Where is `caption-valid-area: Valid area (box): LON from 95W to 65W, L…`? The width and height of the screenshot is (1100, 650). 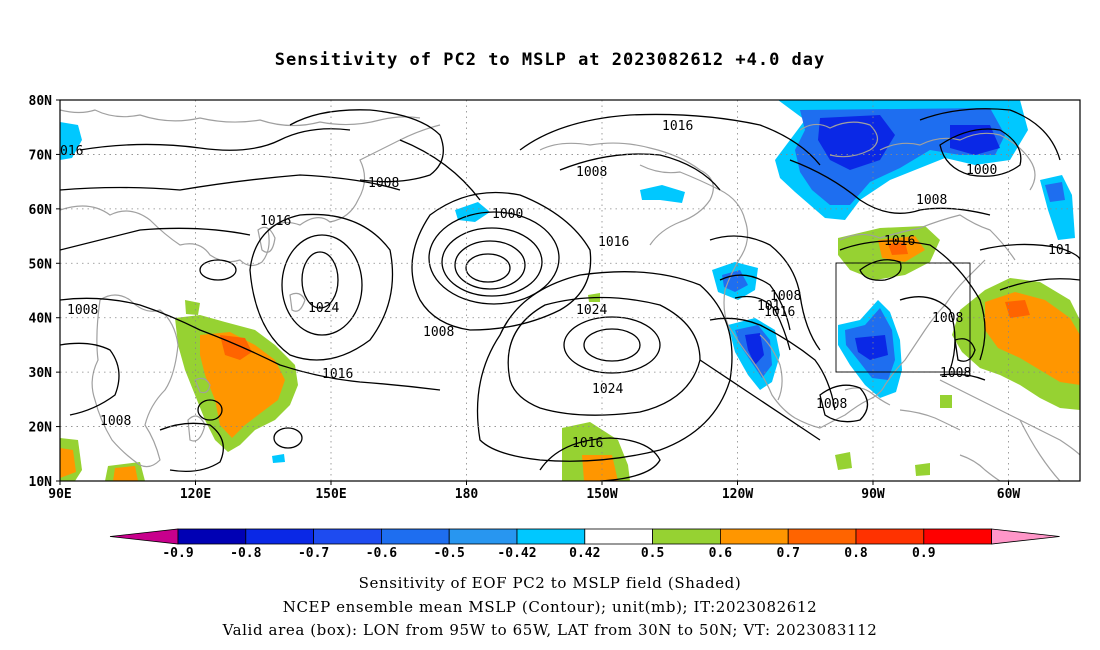
caption-valid-area: Valid area (box): LON from 95W to 65W, L… is located at coordinates (550, 630).